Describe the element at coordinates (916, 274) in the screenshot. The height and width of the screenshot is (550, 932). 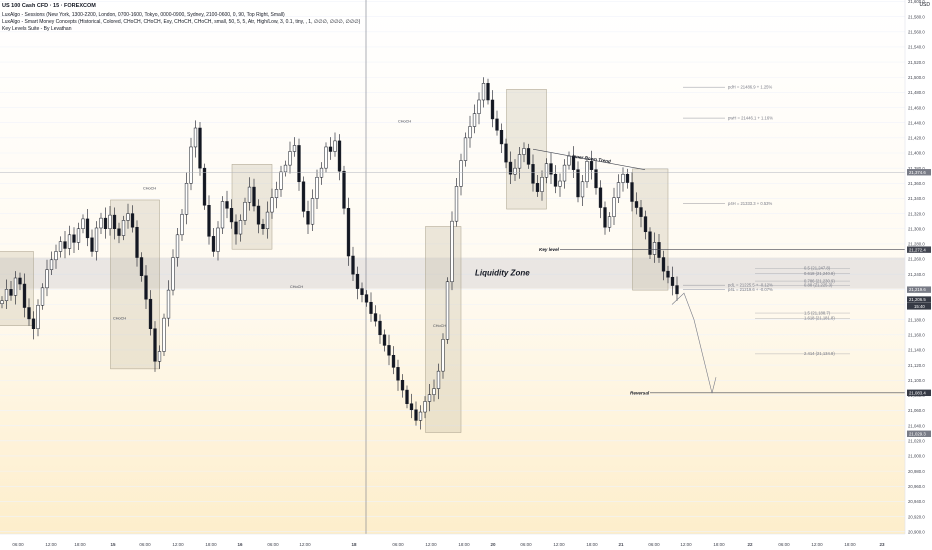
I see `y-tick-label: 21,240.0` at that location.